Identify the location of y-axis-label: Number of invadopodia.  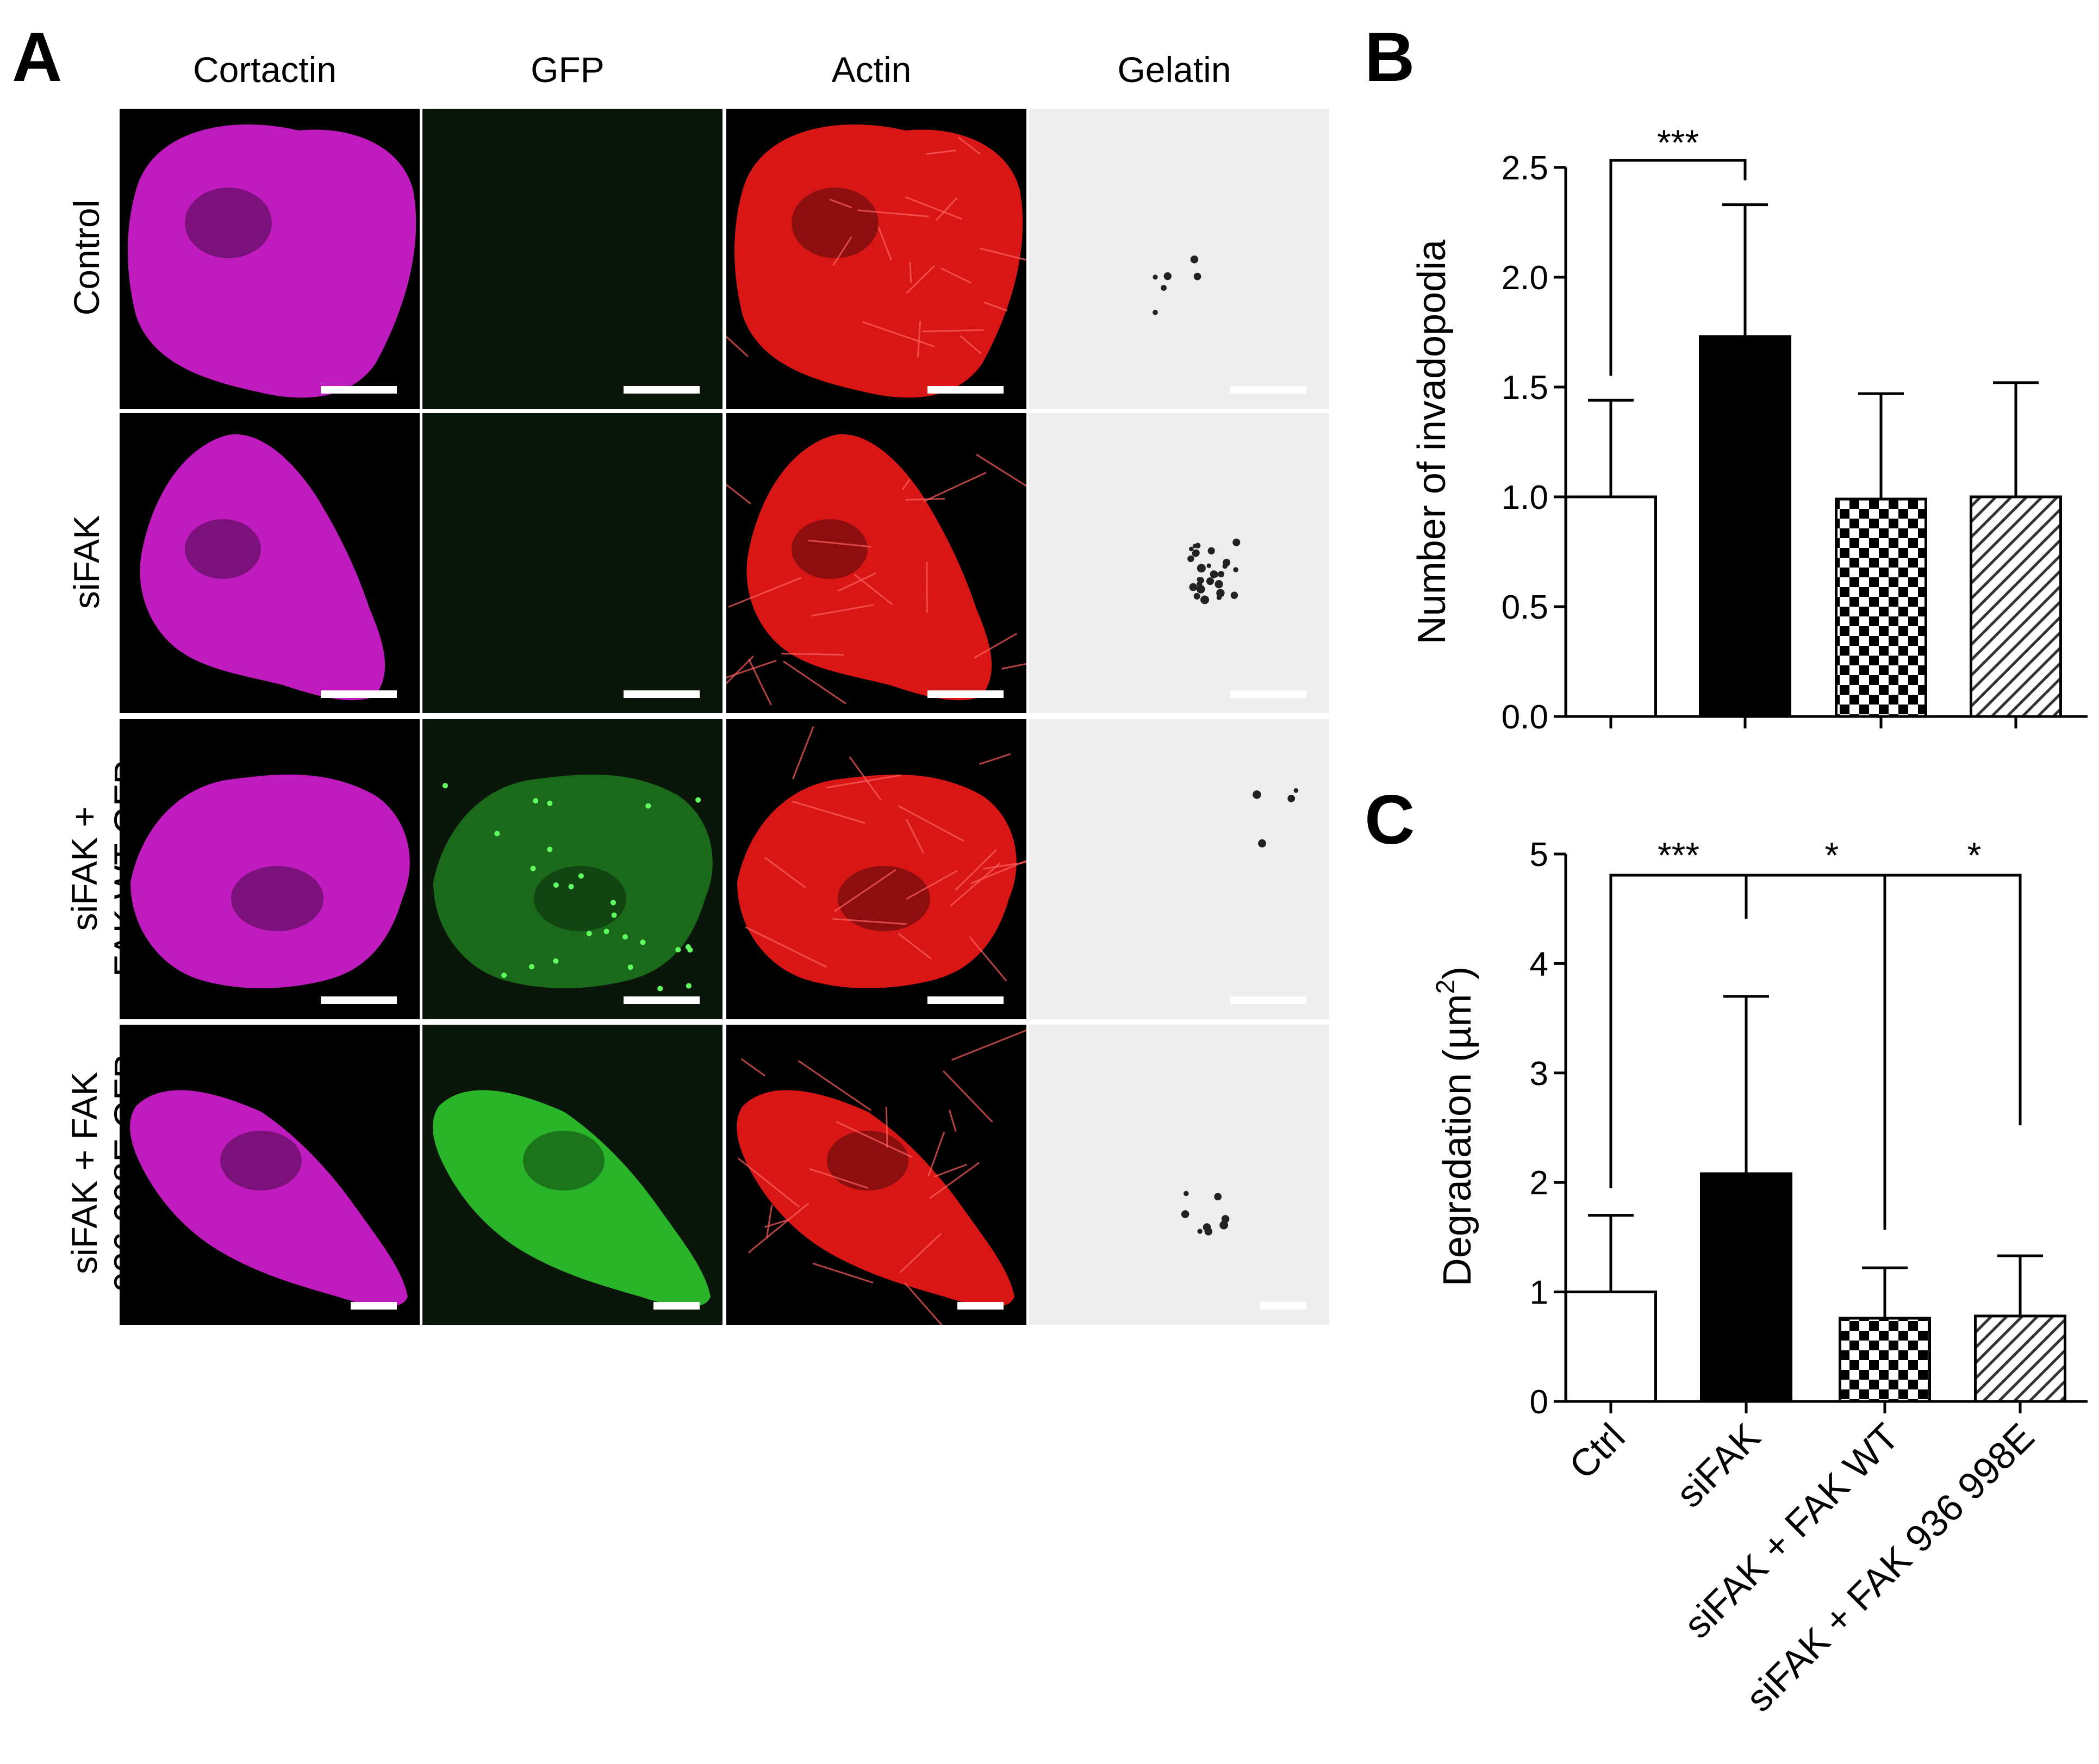
(1432, 442).